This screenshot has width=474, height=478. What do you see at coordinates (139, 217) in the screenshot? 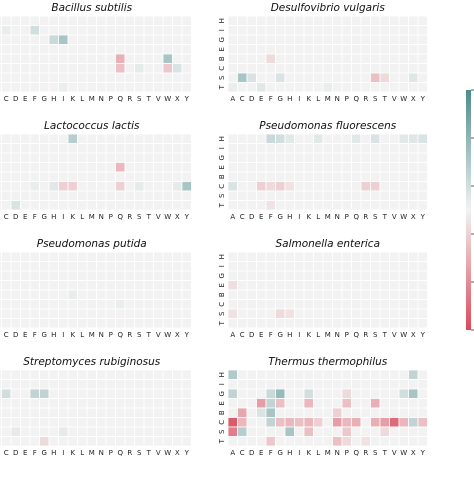
I see `x-tick-label: S` at bounding box center [139, 217].